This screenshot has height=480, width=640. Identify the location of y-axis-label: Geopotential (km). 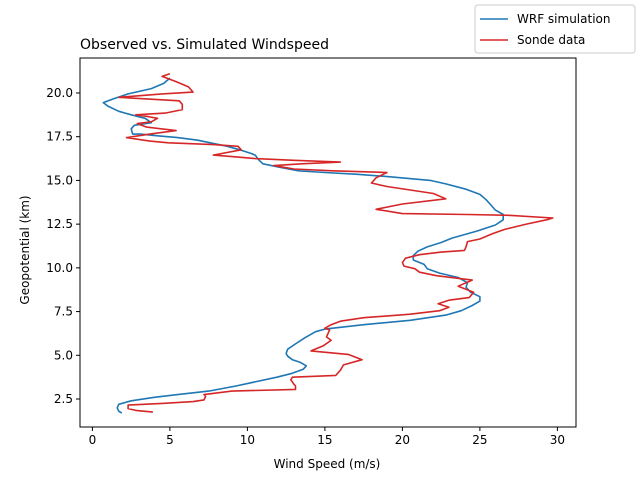
(25, 249).